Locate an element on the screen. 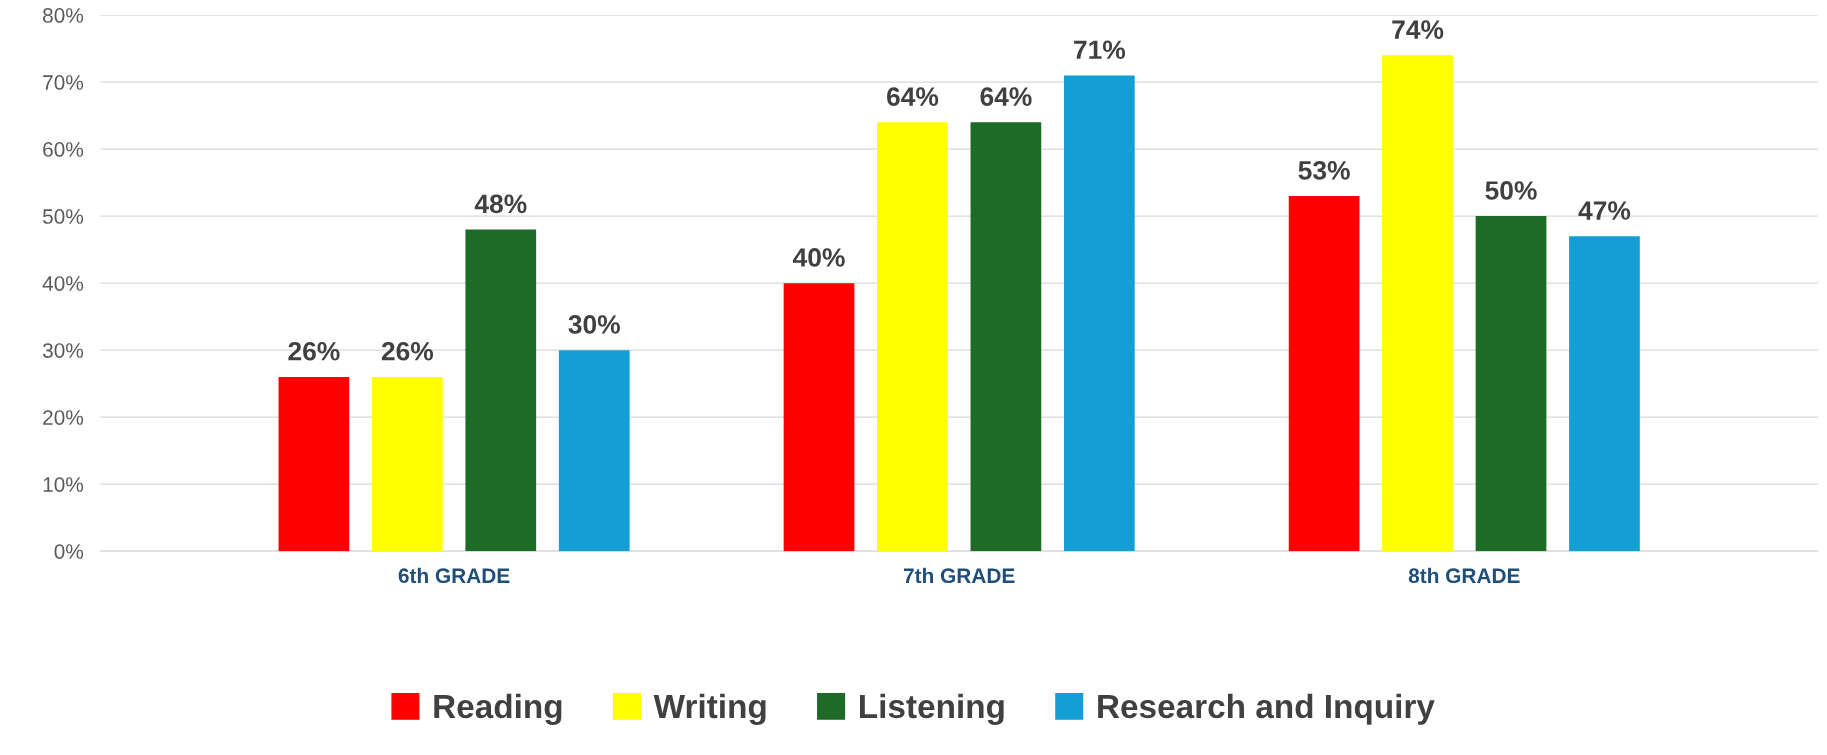 The image size is (1827, 755). x-tick-label: 7th GRADE is located at coordinates (959, 575).